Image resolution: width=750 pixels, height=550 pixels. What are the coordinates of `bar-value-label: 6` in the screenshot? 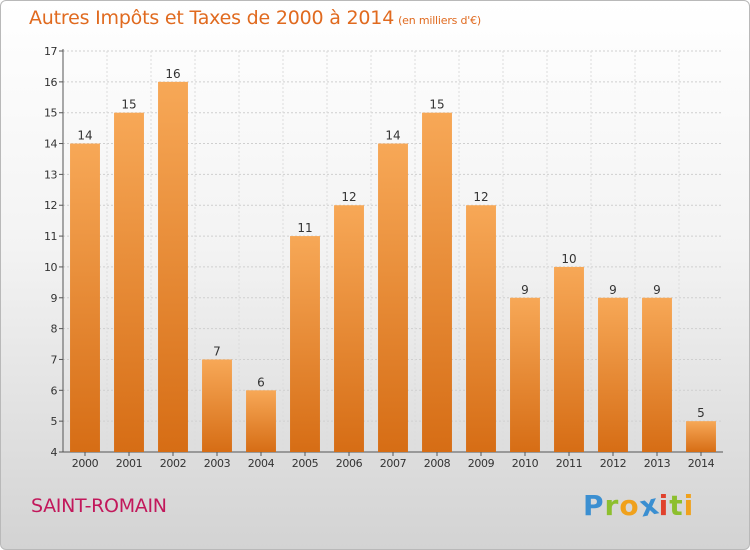 It's located at (261, 382).